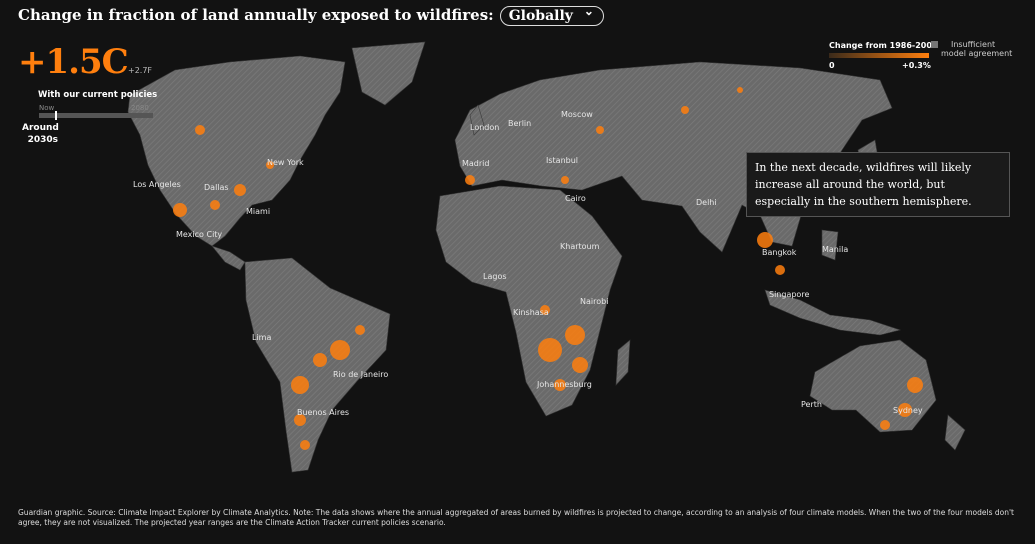 The width and height of the screenshot is (1035, 544). I want to click on legend-min: 0, so click(832, 65).